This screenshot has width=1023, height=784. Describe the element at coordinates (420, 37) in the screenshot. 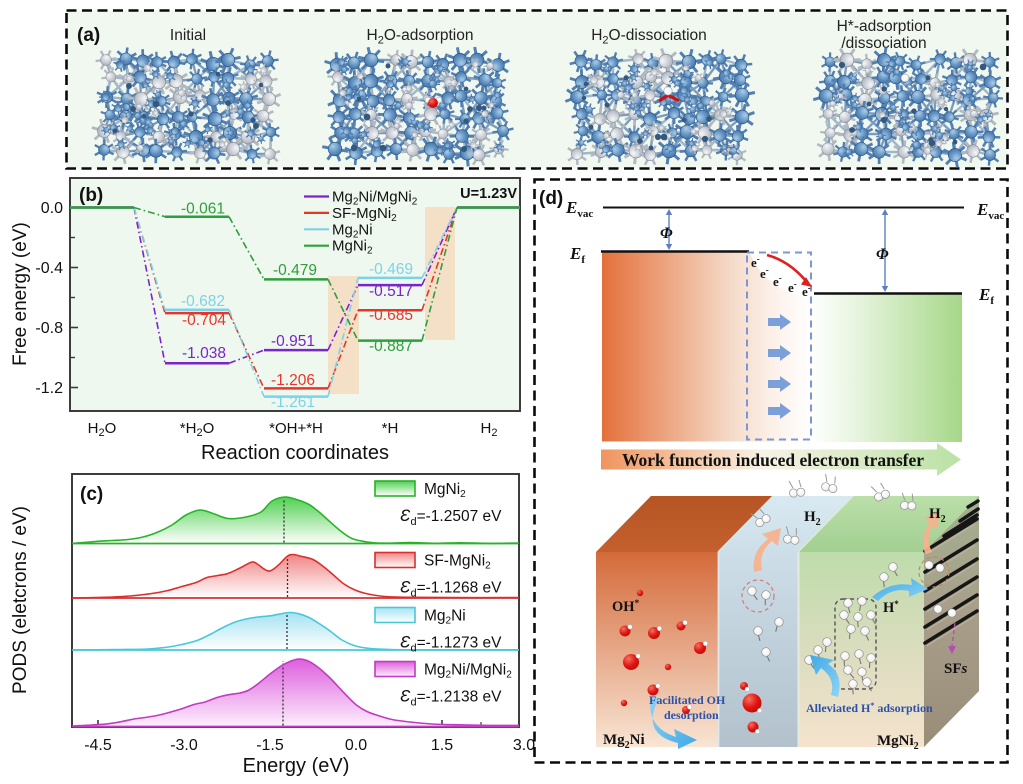

I see `svg-text: H2O-adsorption` at that location.